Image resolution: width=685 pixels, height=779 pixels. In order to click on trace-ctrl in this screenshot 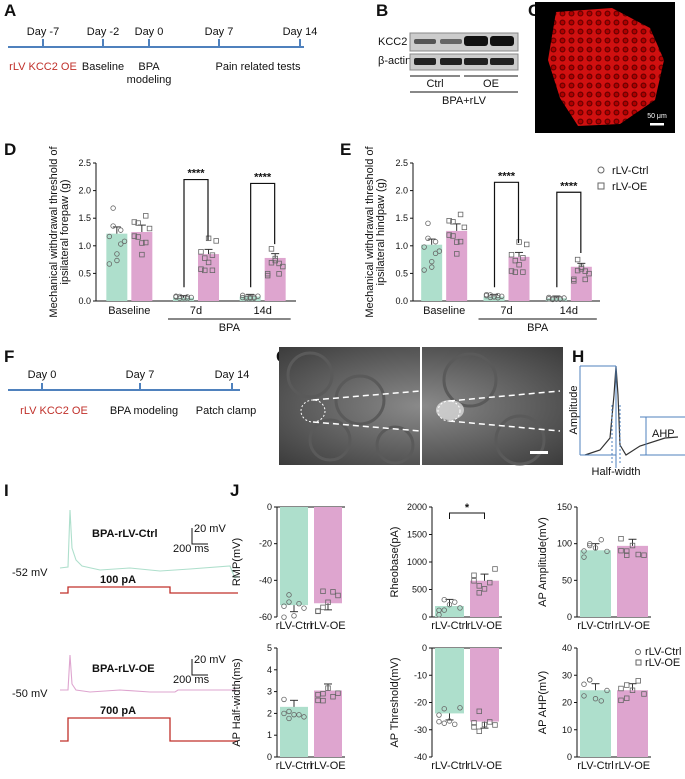, I will do `click(149, 544)`.